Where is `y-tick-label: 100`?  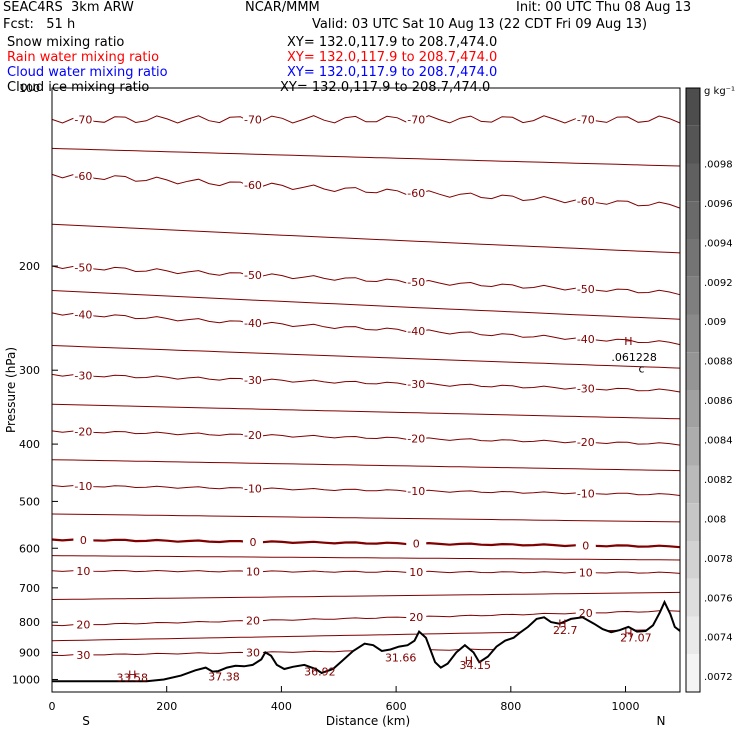
y-tick-label: 100 is located at coordinates (29, 88).